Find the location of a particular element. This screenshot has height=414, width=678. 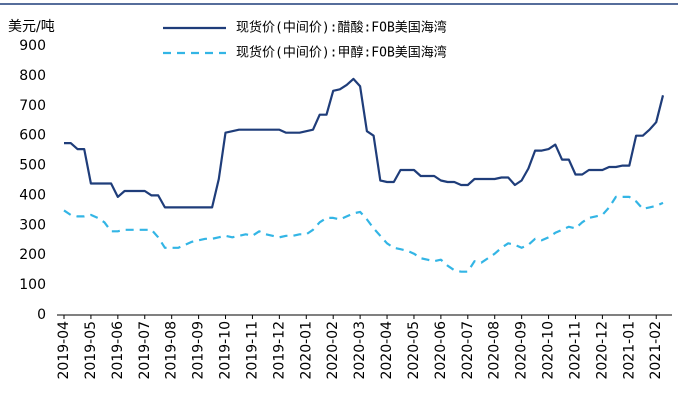

x-tick-label: 2021-01 is located at coordinates (629, 350).